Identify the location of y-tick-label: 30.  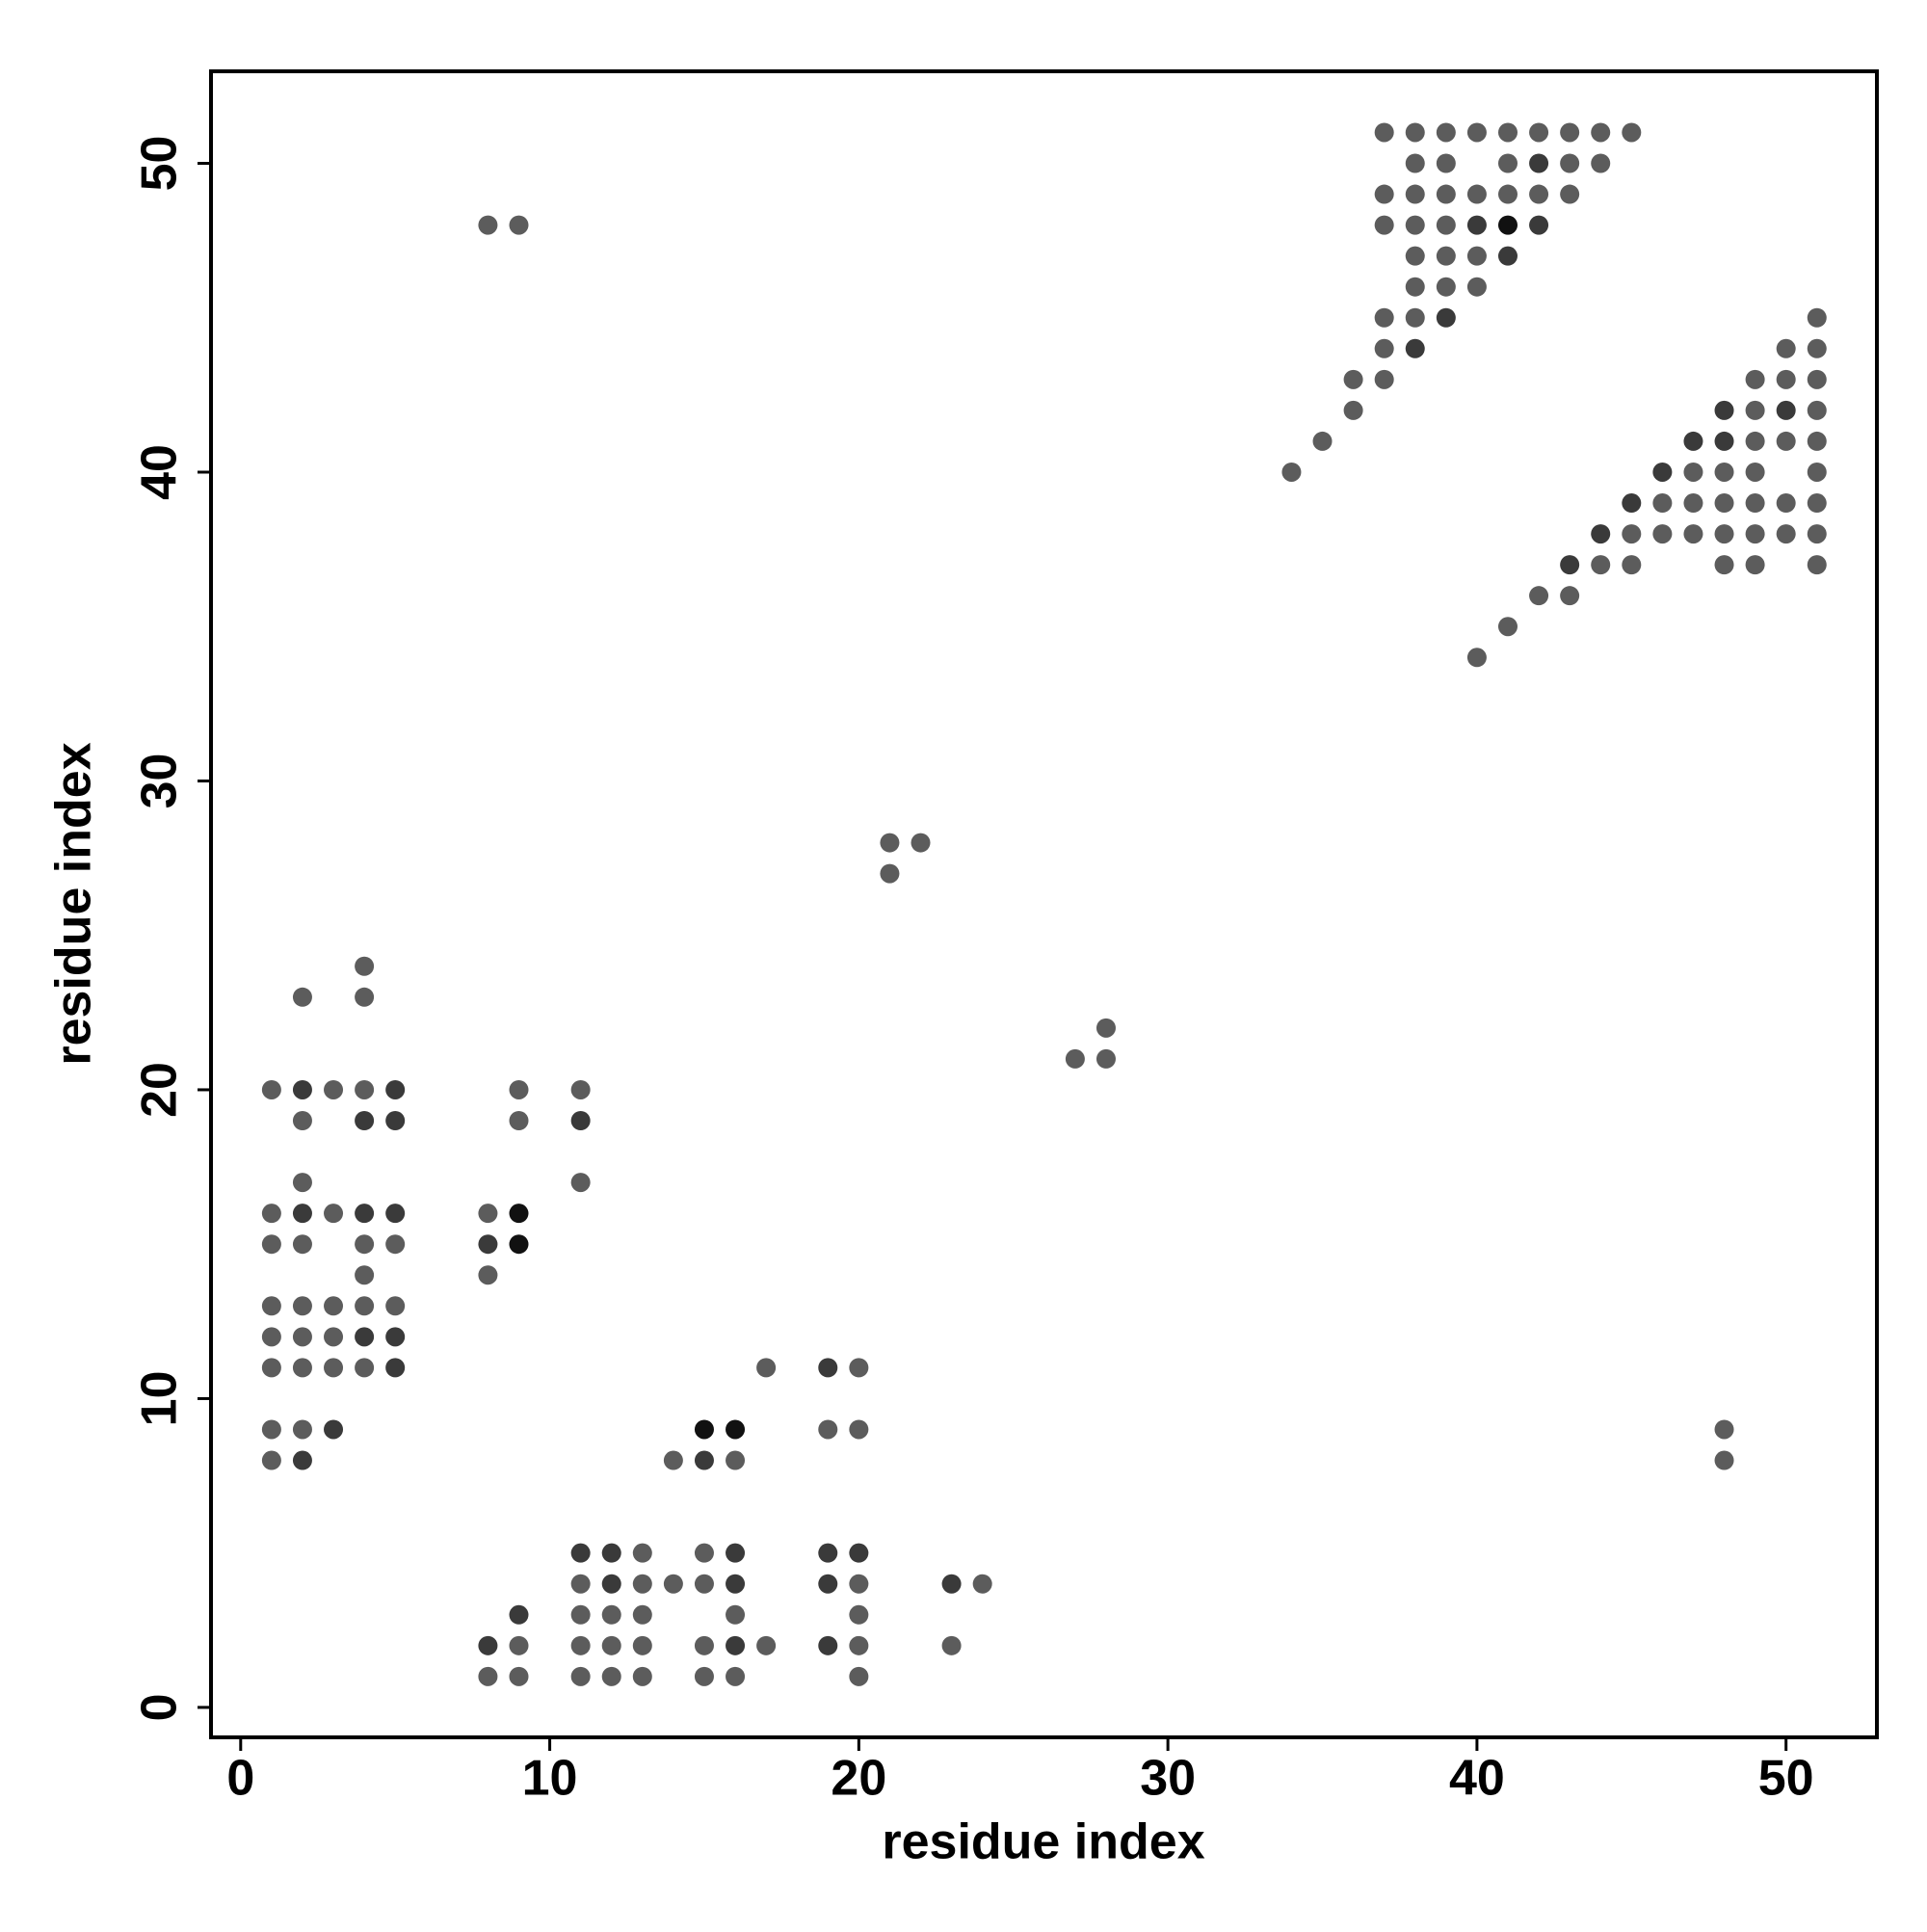
(160, 781).